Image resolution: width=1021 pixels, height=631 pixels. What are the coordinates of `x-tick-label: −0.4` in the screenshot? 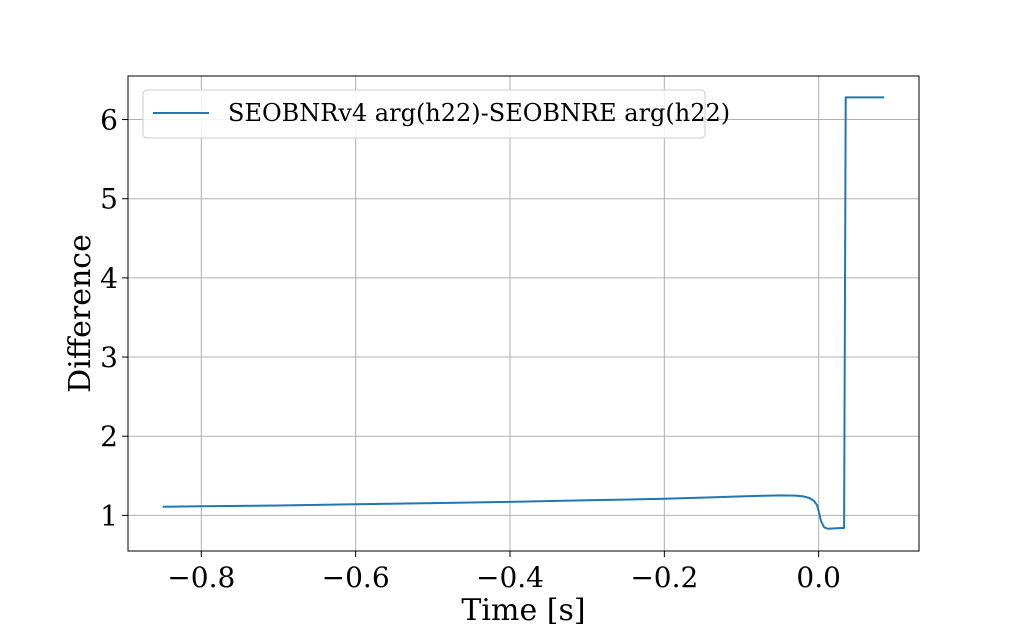 It's located at (510, 577).